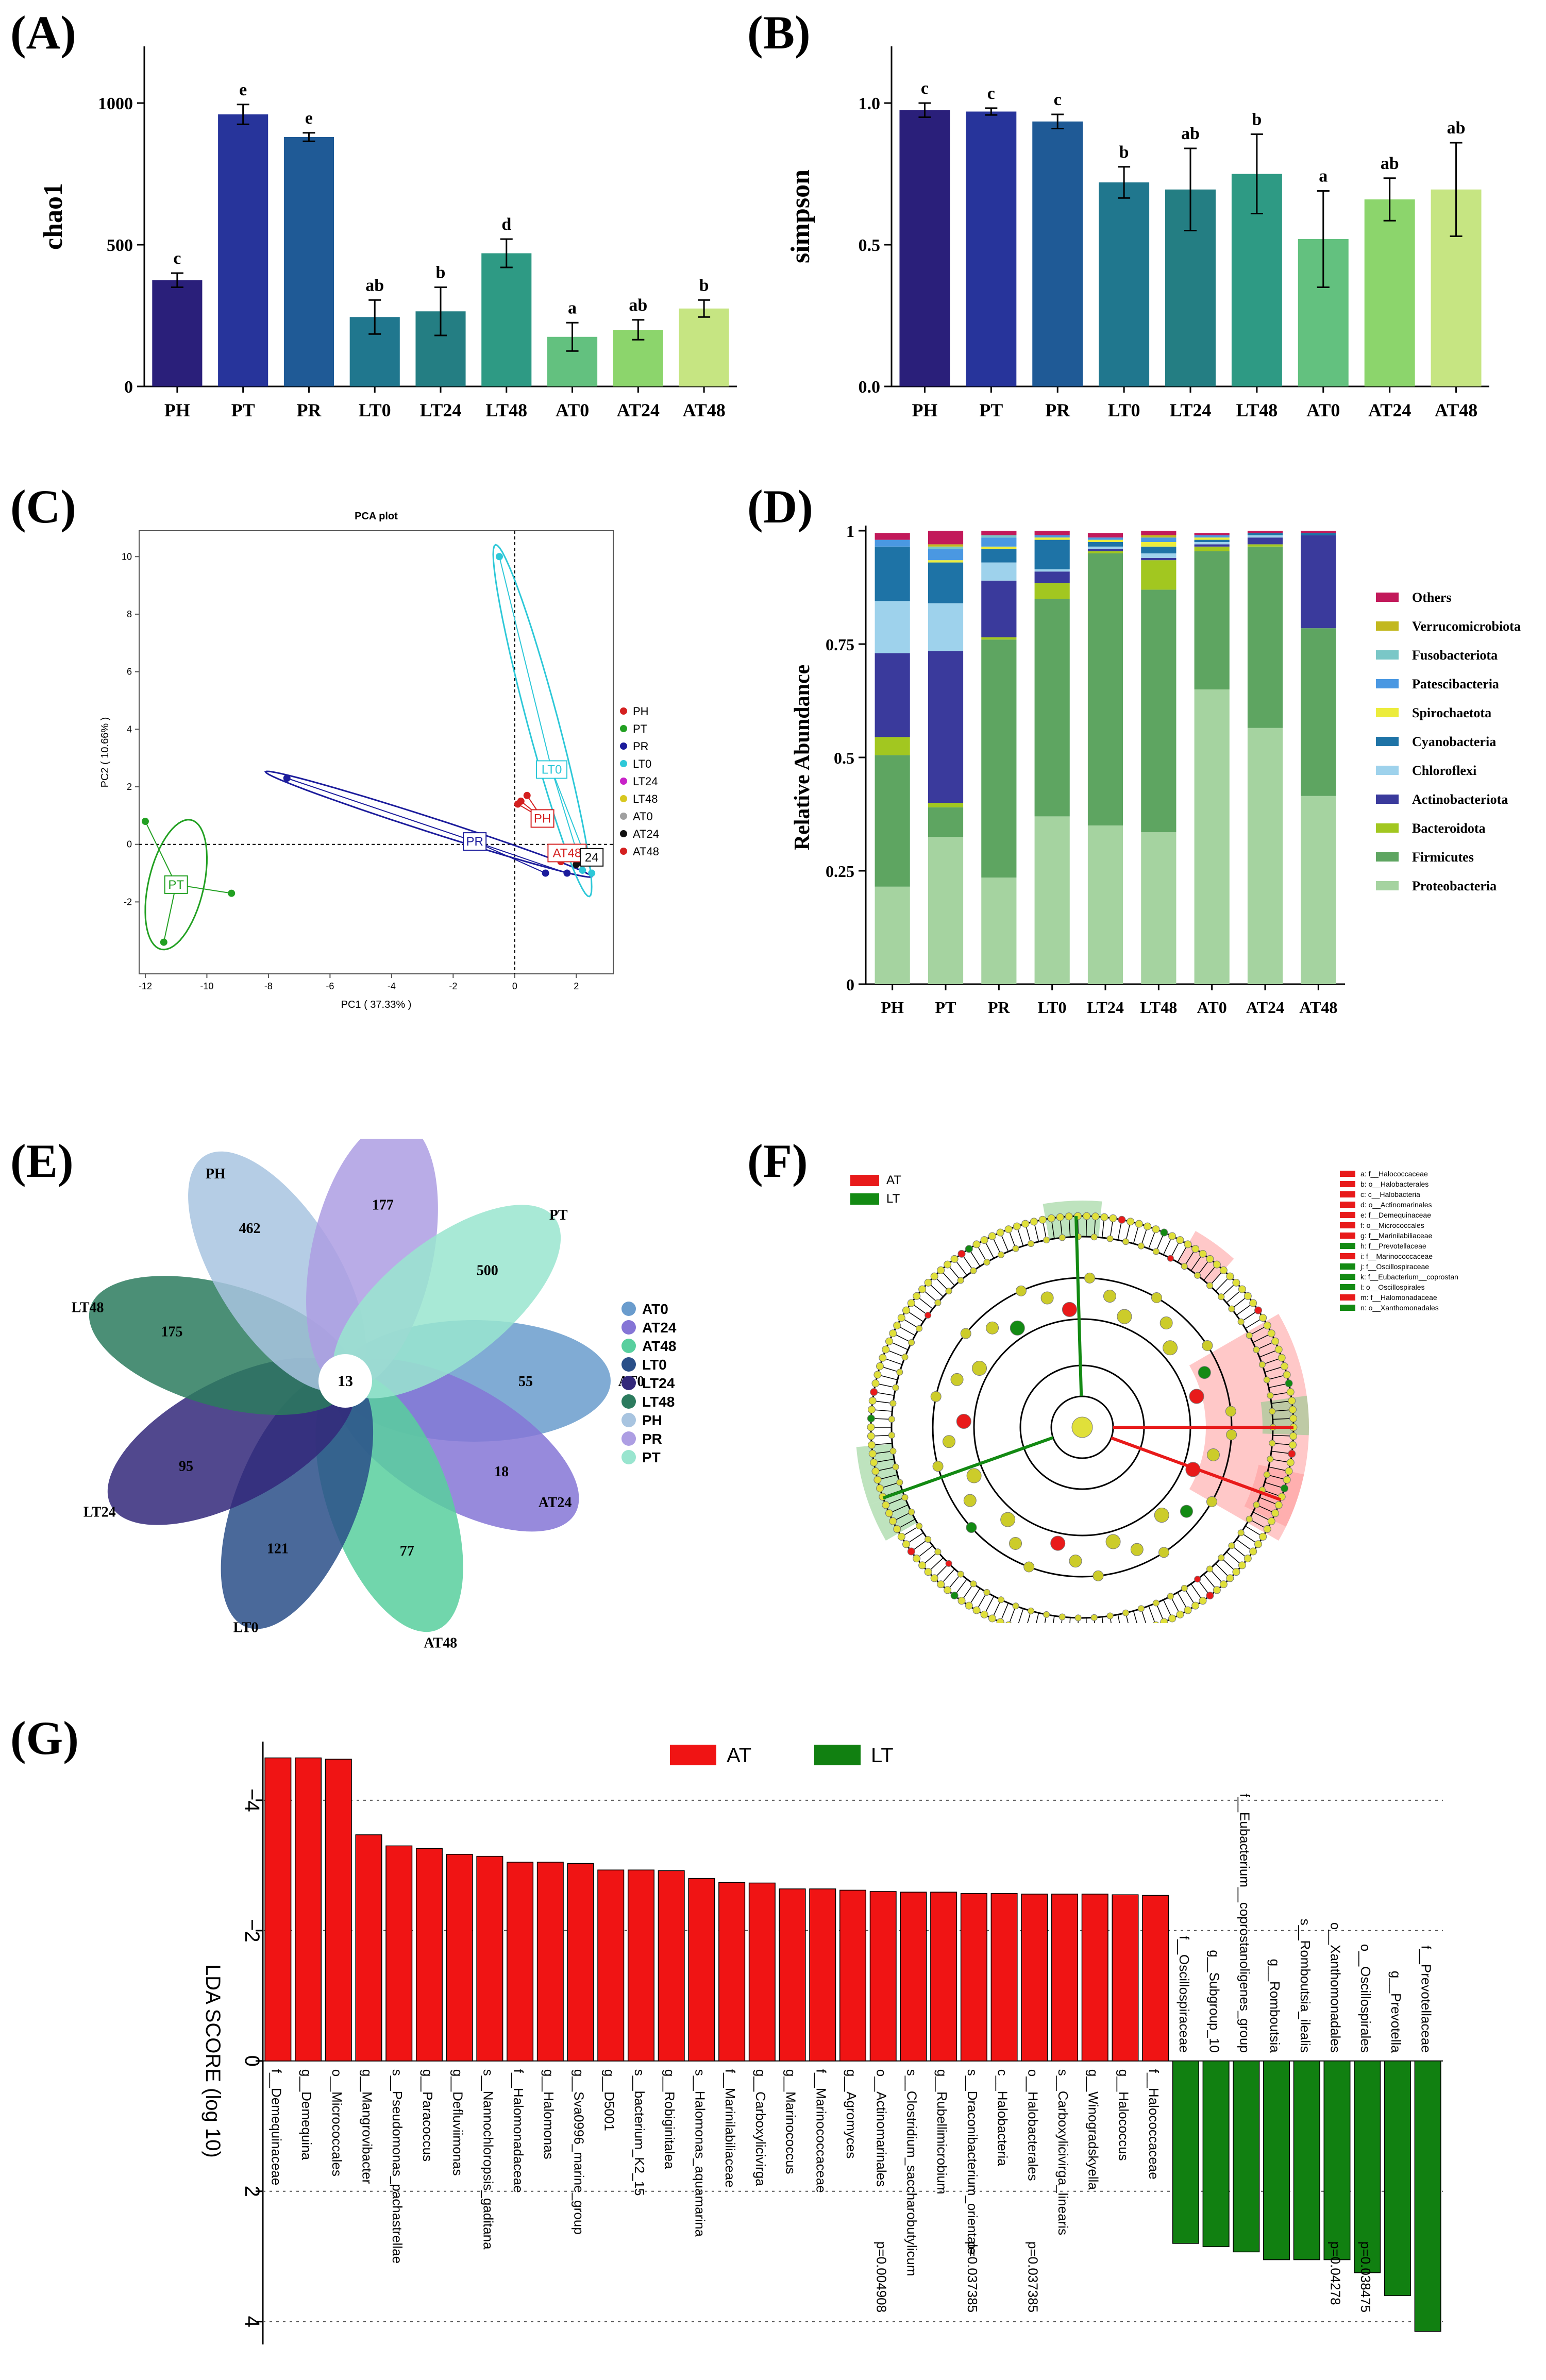  I want to click on segment-firmicutes, so click(1318, 712).